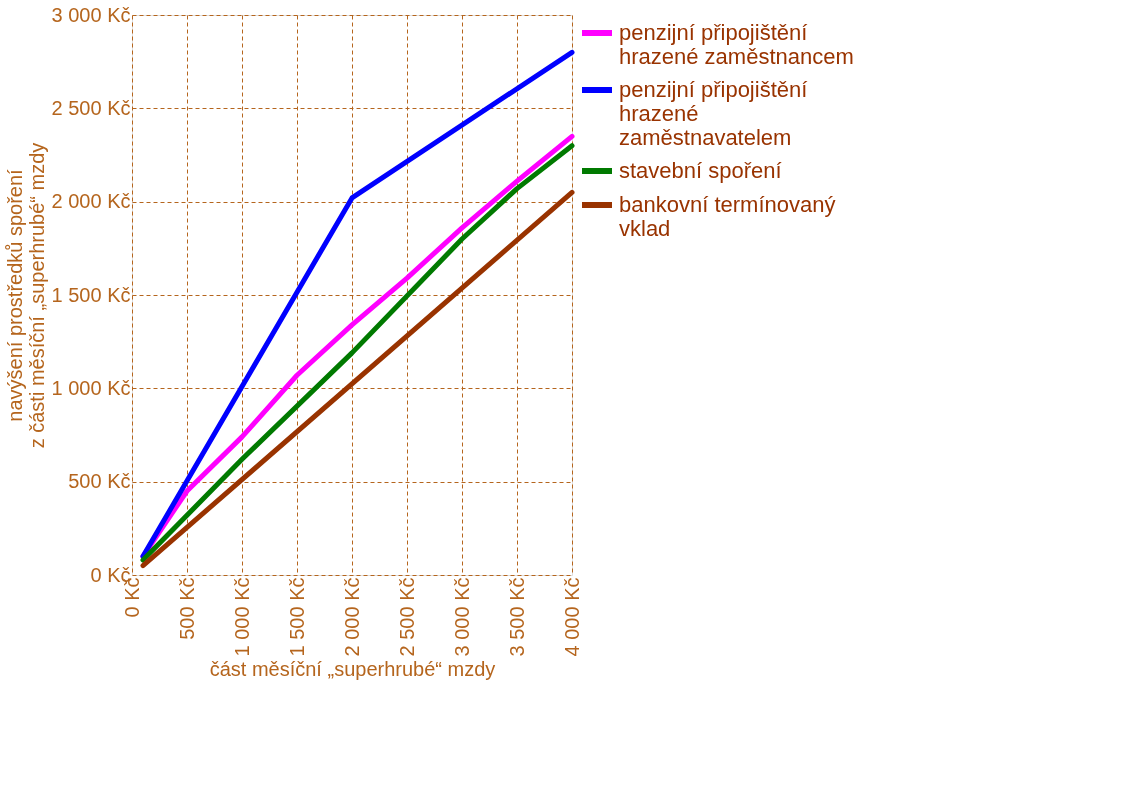 The width and height of the screenshot is (1133, 794). What do you see at coordinates (713, 113) in the screenshot?
I see `legend-label: penzijní připojištění hrazené zaměstnavatelem` at bounding box center [713, 113].